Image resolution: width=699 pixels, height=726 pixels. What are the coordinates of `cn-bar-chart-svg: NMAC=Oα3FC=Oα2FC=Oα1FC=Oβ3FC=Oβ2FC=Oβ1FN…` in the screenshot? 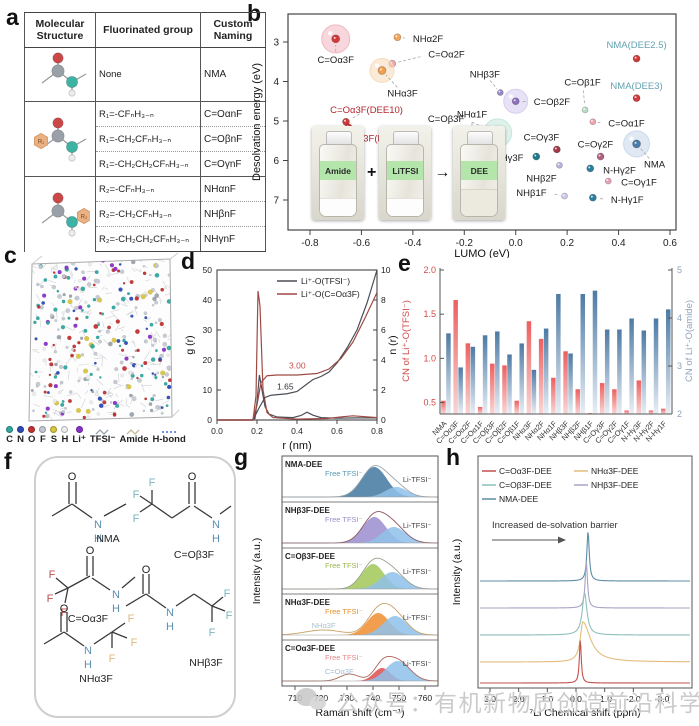 It's located at (548, 355).